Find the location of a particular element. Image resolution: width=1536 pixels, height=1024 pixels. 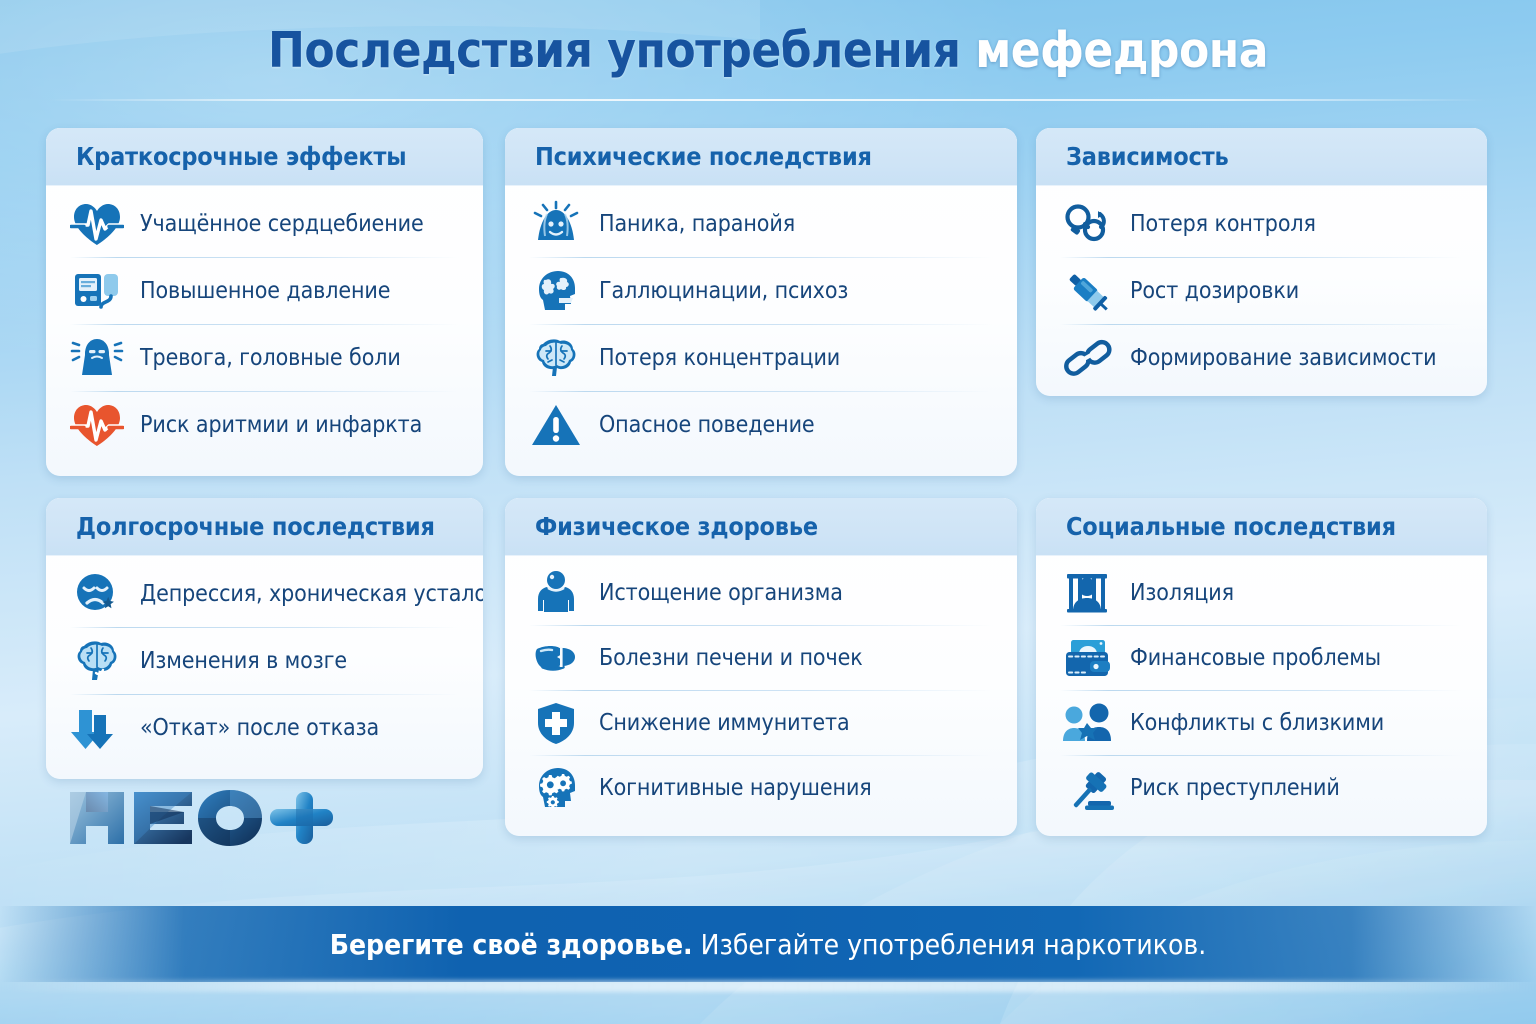

list-item: Формирование зависимости is located at coordinates (1261, 357).